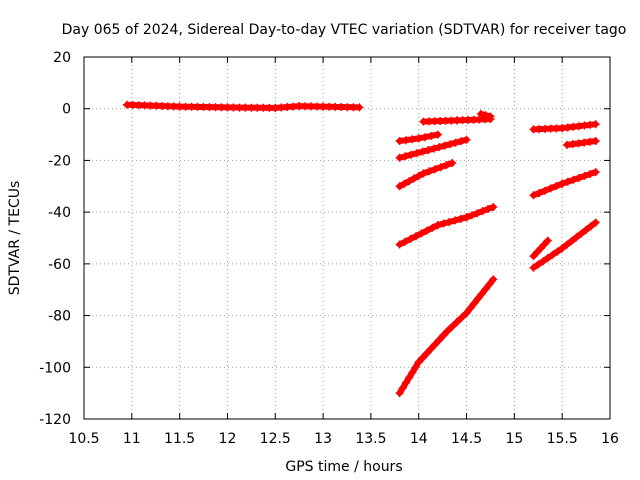  Describe the element at coordinates (55, 420) in the screenshot. I see `y-tick-label: -120` at that location.